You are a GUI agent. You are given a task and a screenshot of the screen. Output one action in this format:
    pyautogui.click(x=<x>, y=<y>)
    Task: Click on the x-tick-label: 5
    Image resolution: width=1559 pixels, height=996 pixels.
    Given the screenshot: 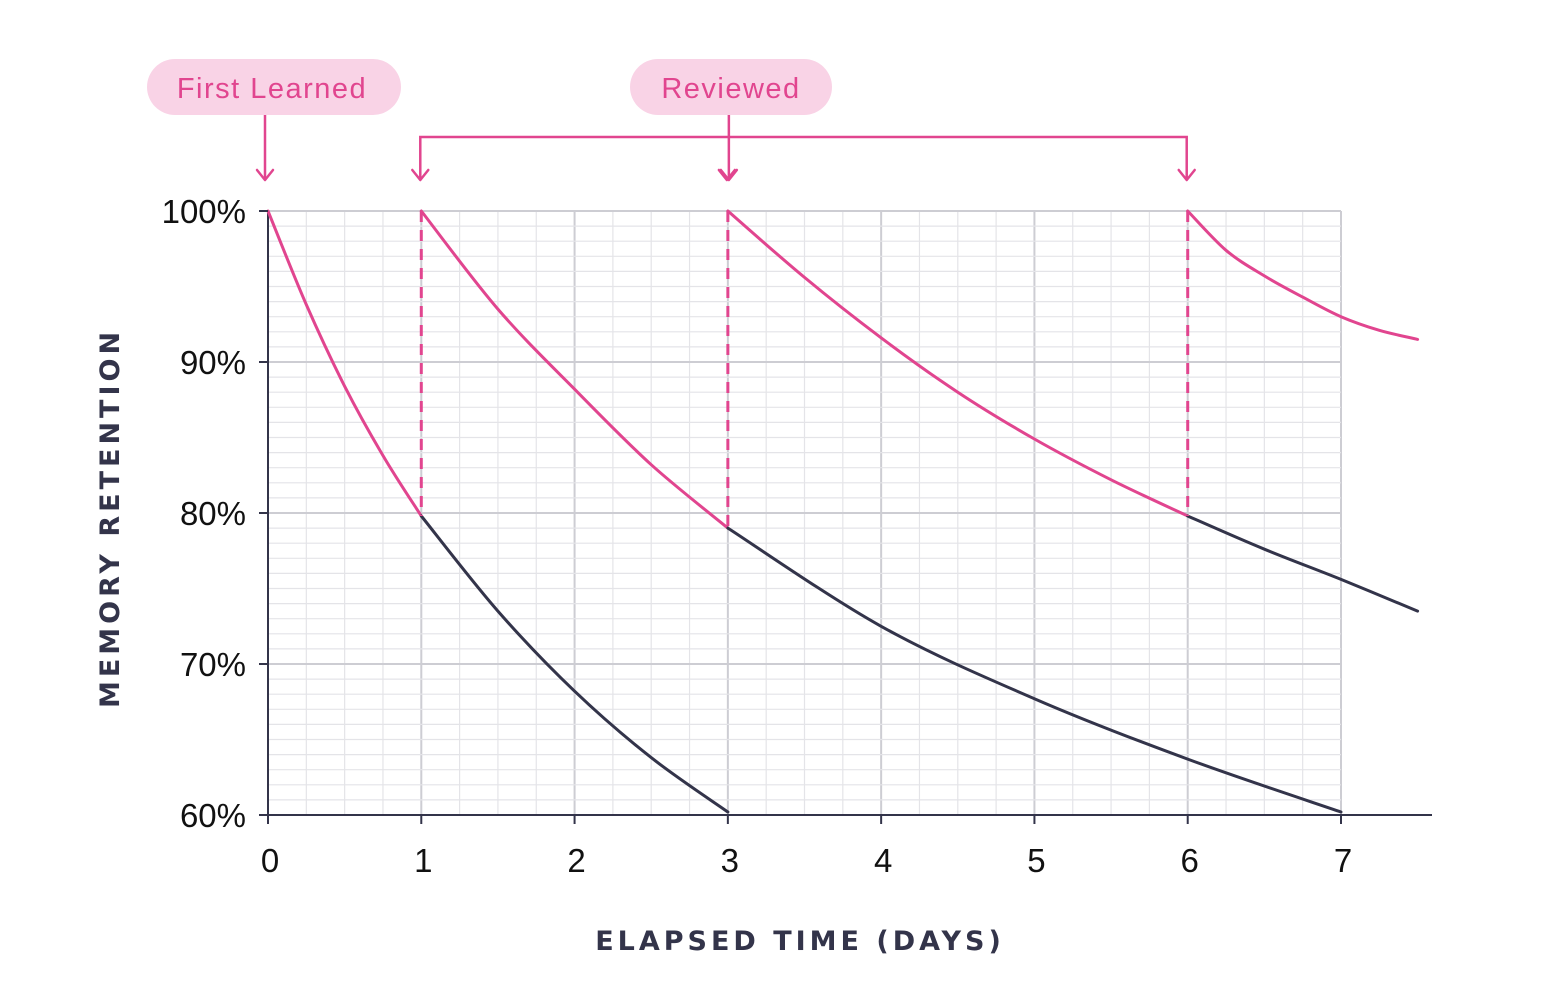 What is the action you would take?
    pyautogui.click(x=1036, y=860)
    